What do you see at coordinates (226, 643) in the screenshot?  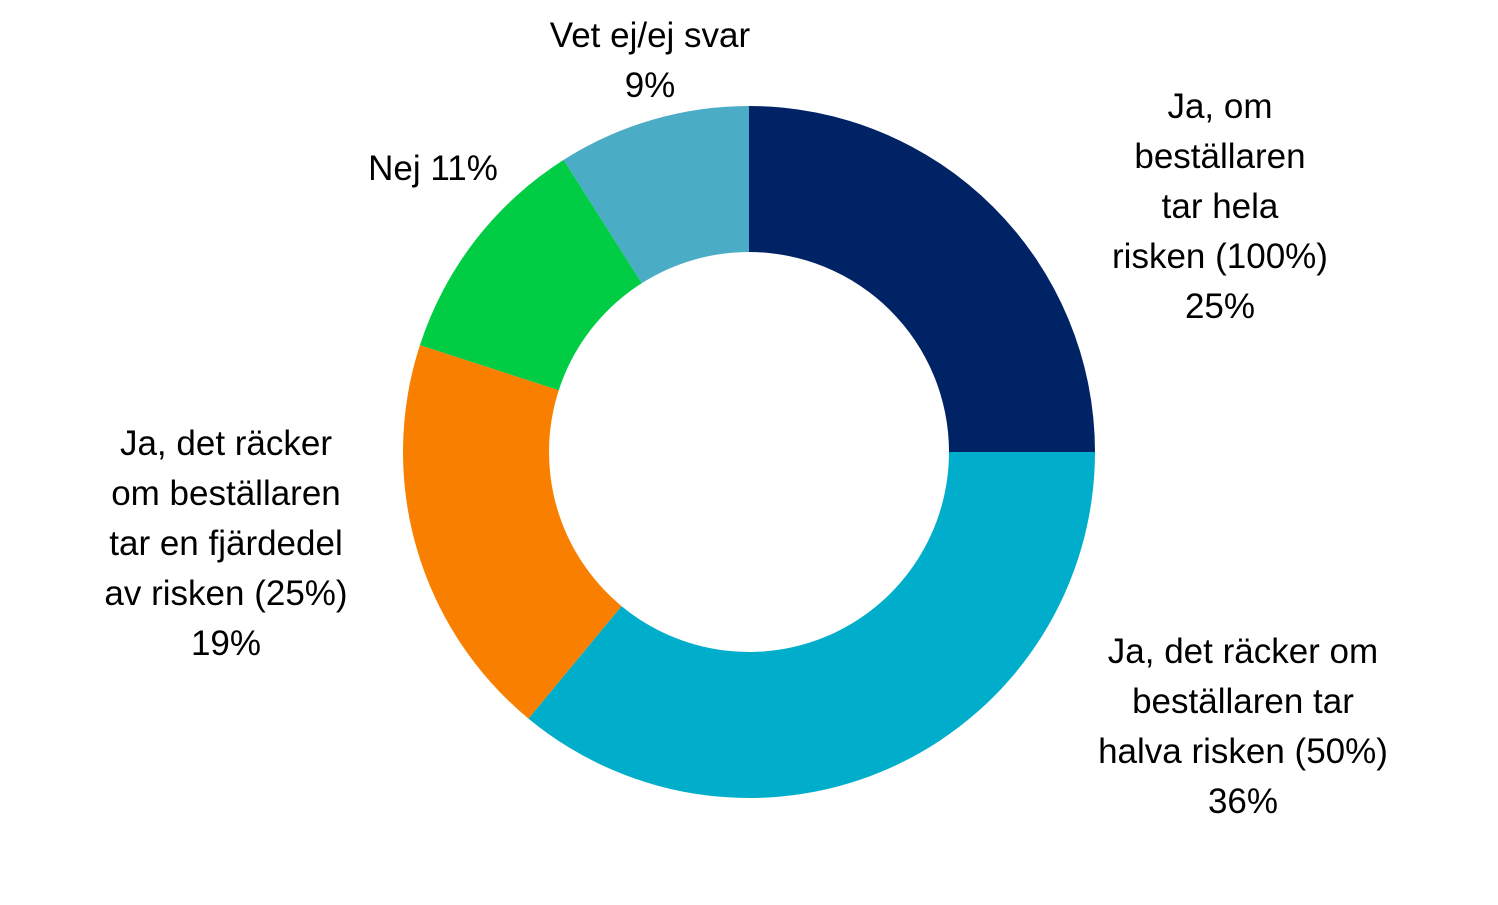 I see `slice-label-line: 19%` at bounding box center [226, 643].